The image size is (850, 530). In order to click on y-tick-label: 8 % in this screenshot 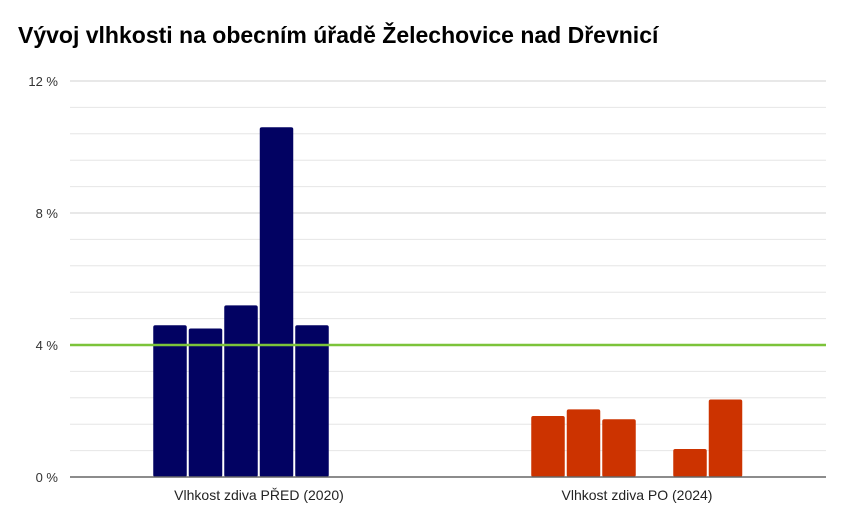, I will do `click(47, 213)`.